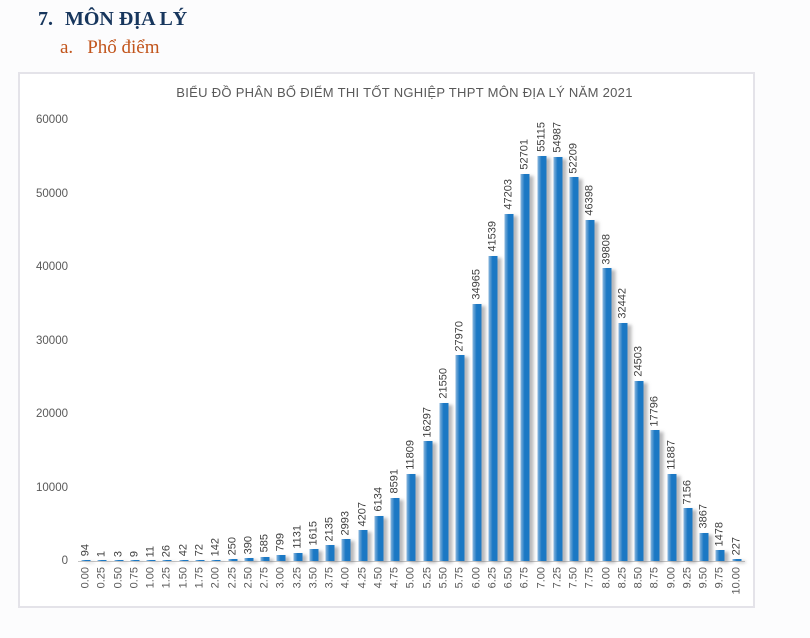  What do you see at coordinates (638, 361) in the screenshot?
I see `bar-value-label: 24503` at bounding box center [638, 361].